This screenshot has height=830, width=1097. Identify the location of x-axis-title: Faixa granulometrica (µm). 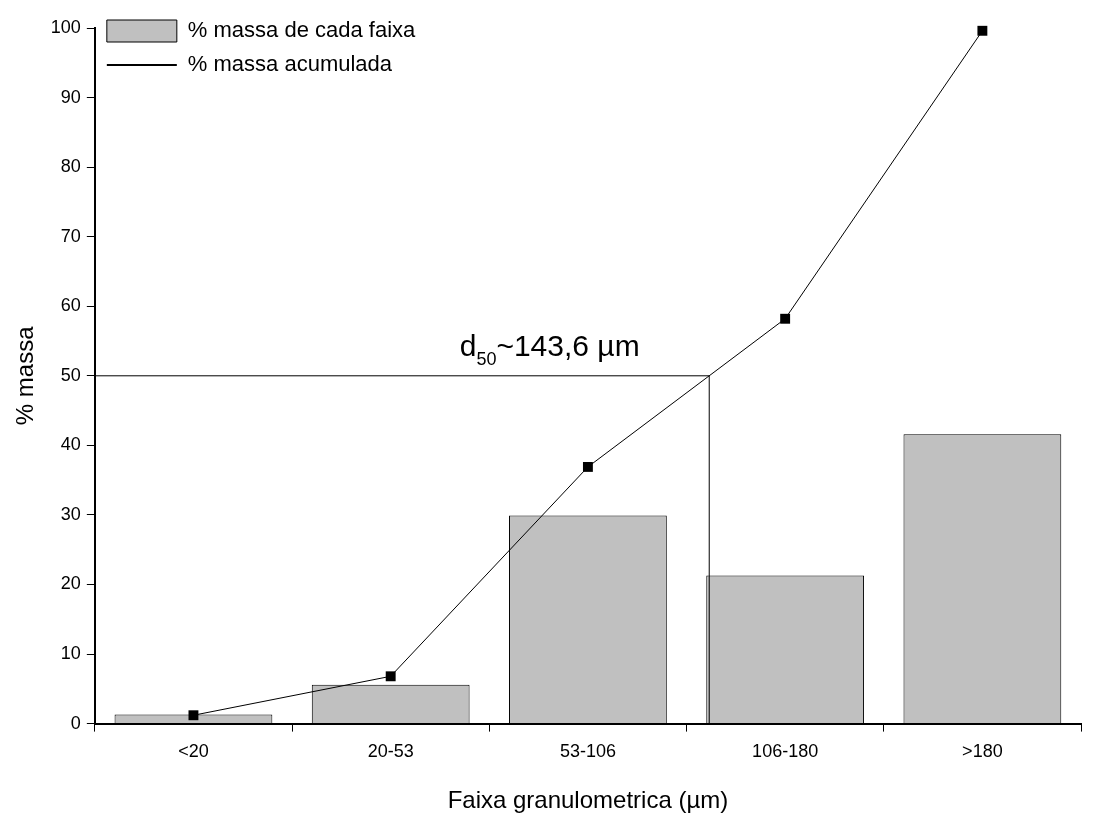
(588, 800).